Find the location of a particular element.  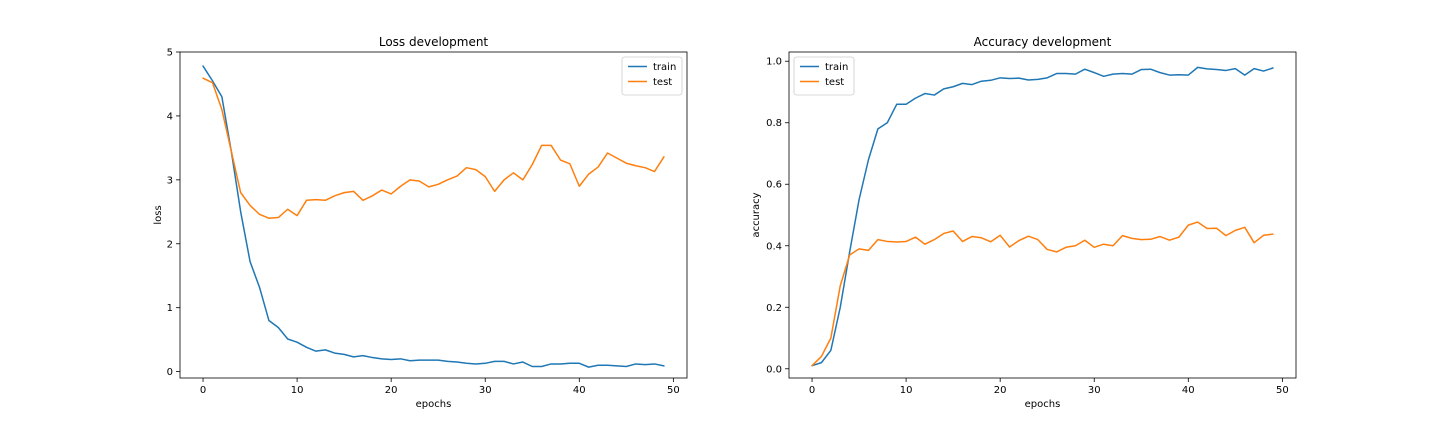

loss-y-tick-label: 2 is located at coordinates (170, 244).